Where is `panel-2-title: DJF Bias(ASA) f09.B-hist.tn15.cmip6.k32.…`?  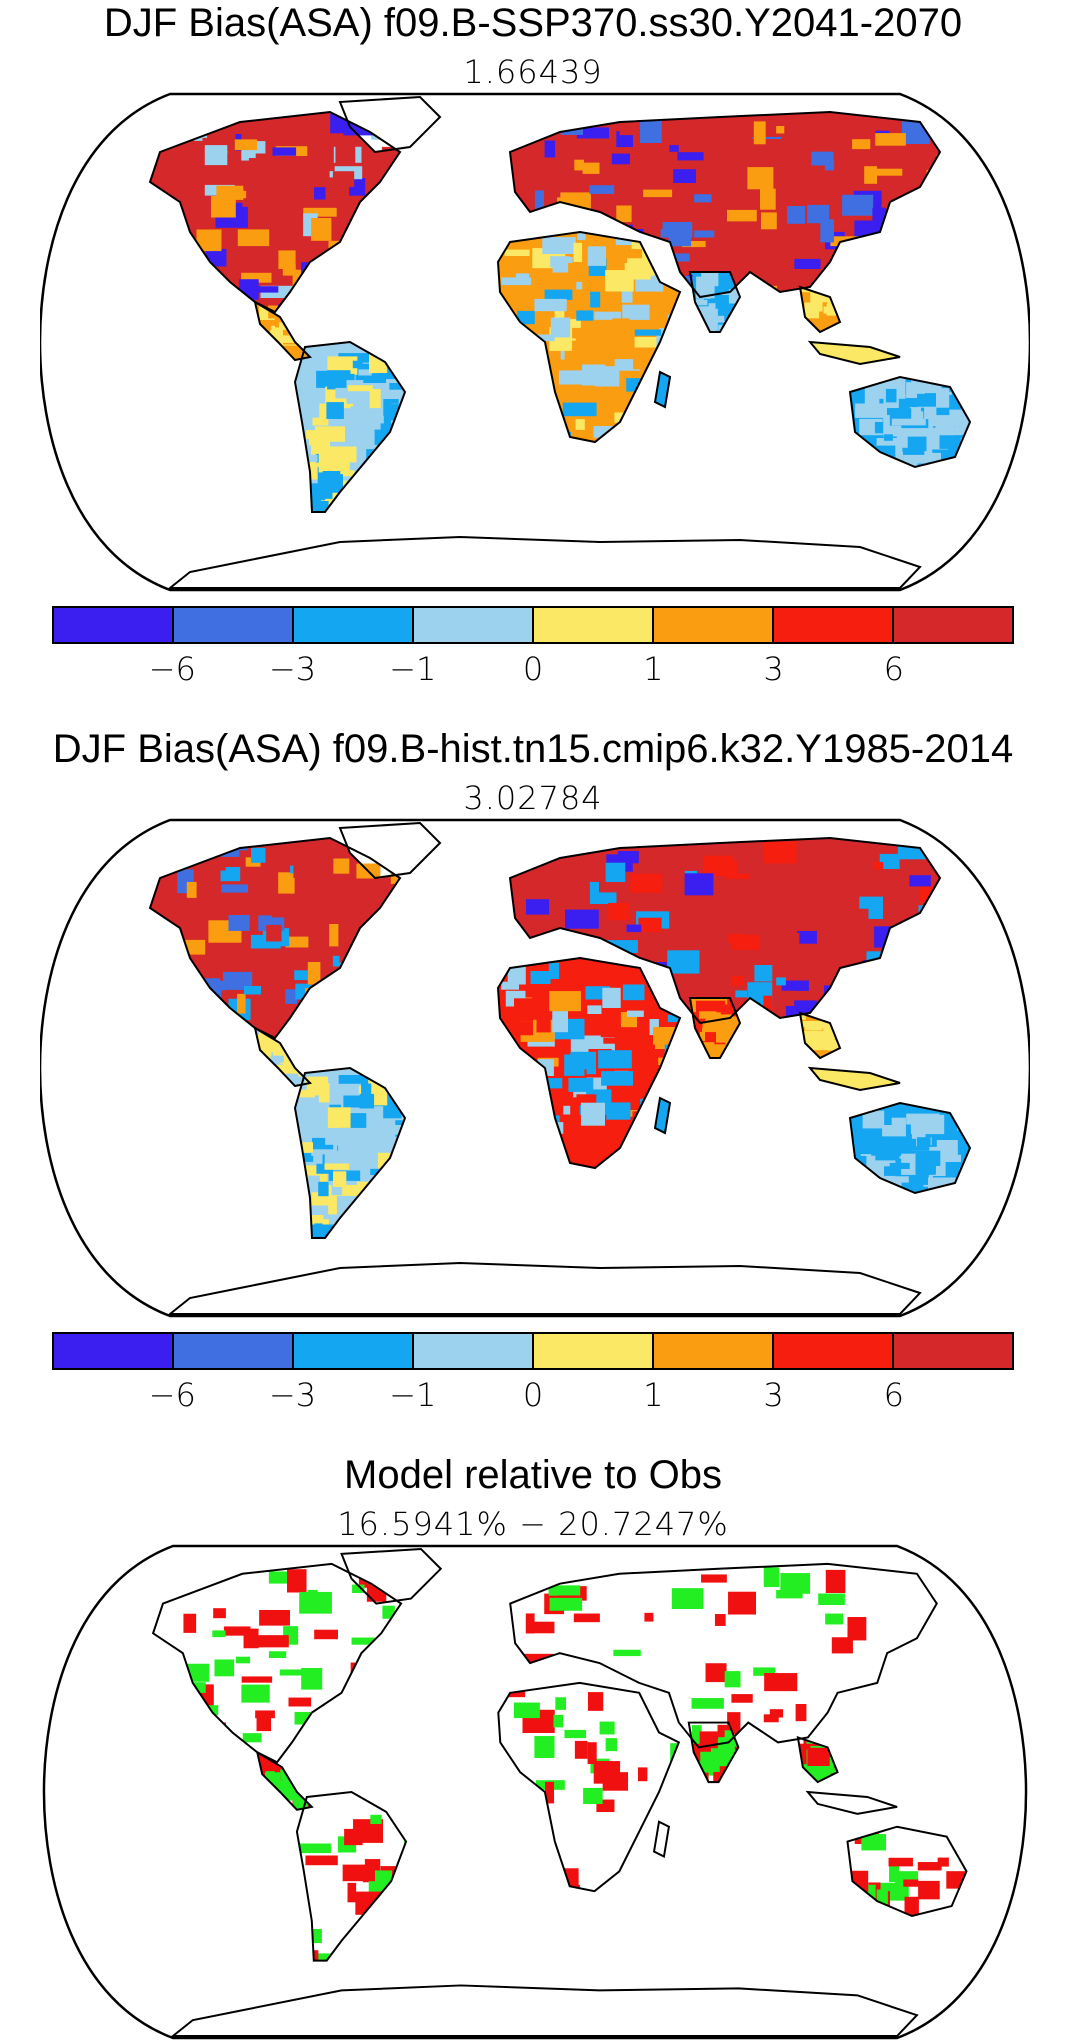 panel-2-title: DJF Bias(ASA) f09.B-hist.tn15.cmip6.k32.… is located at coordinates (533, 749).